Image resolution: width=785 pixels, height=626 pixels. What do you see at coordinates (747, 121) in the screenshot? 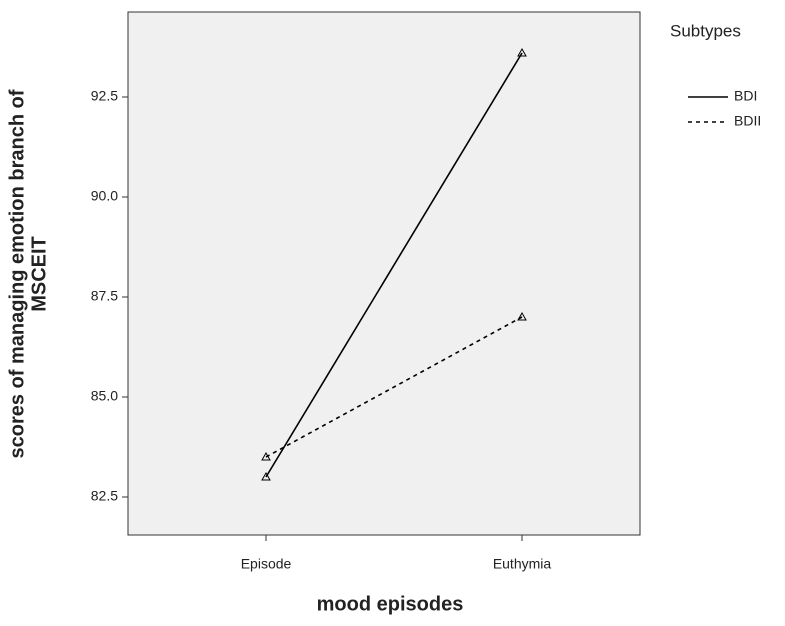
I see `legend-label: BDII` at bounding box center [747, 121].